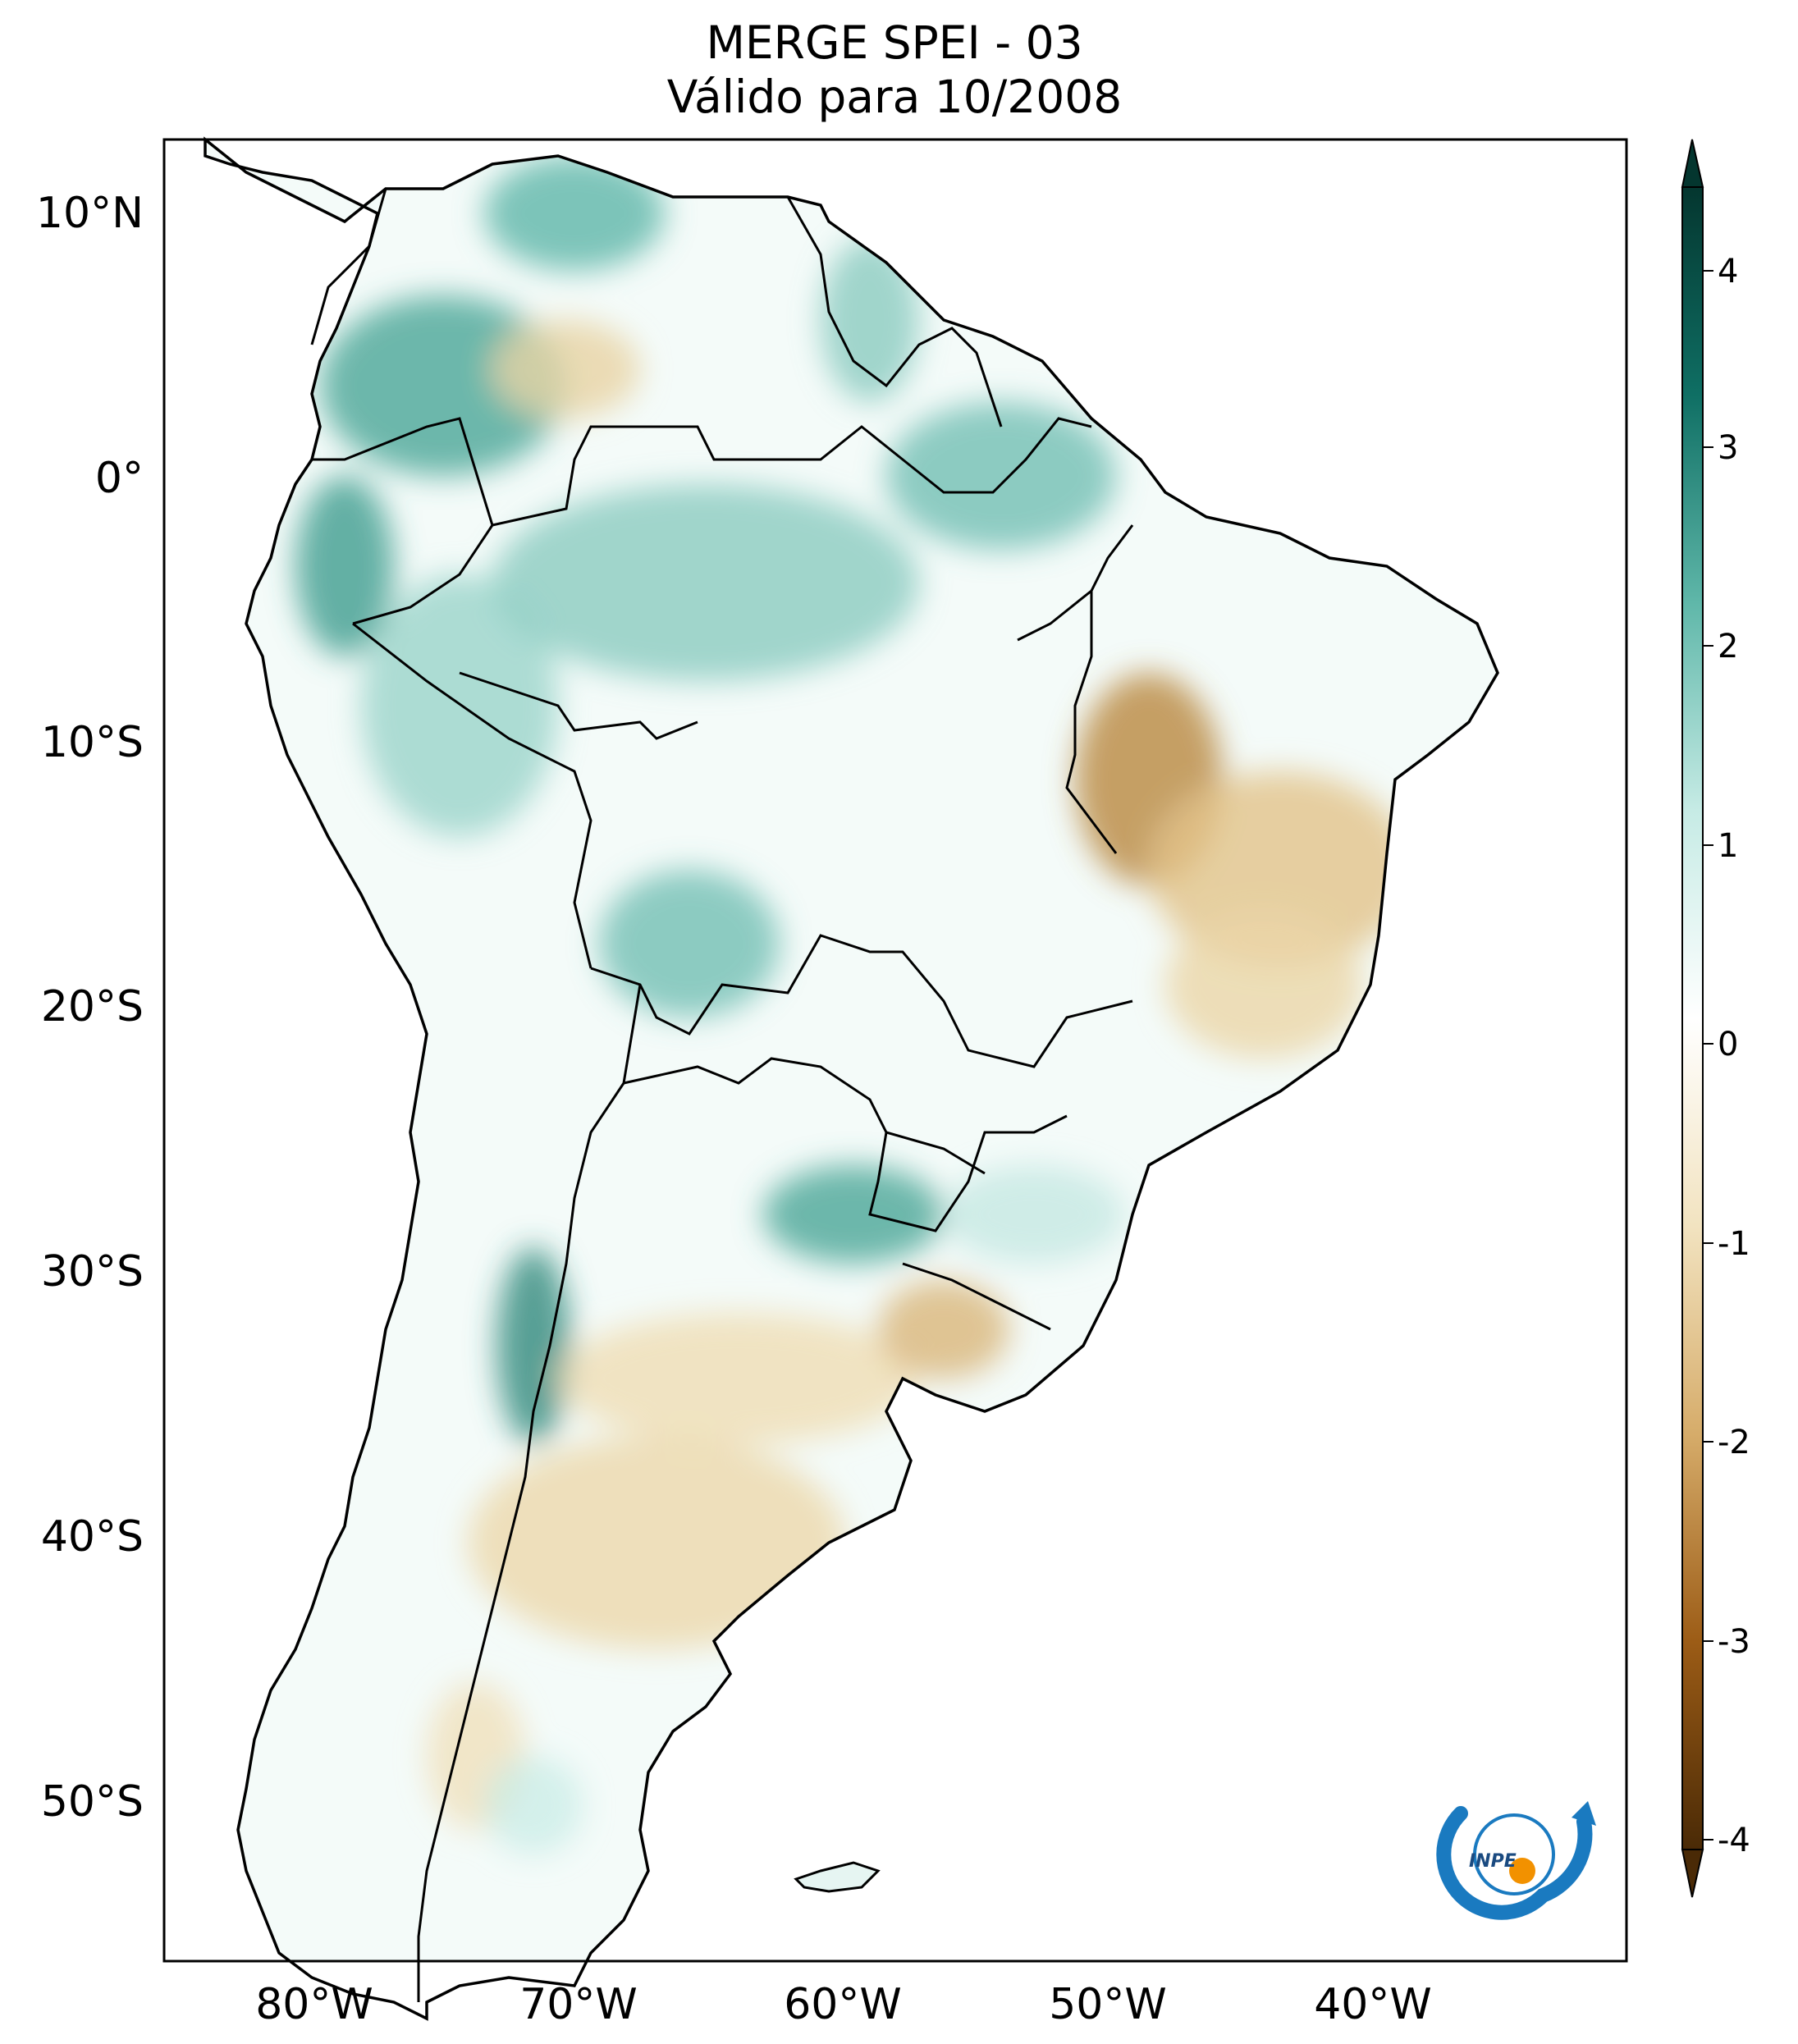  Describe the element at coordinates (90, 214) in the screenshot. I see `lat-label-10n: 10°N` at that location.